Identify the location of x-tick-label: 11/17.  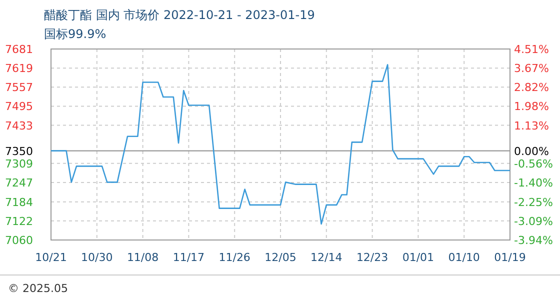
(188, 257).